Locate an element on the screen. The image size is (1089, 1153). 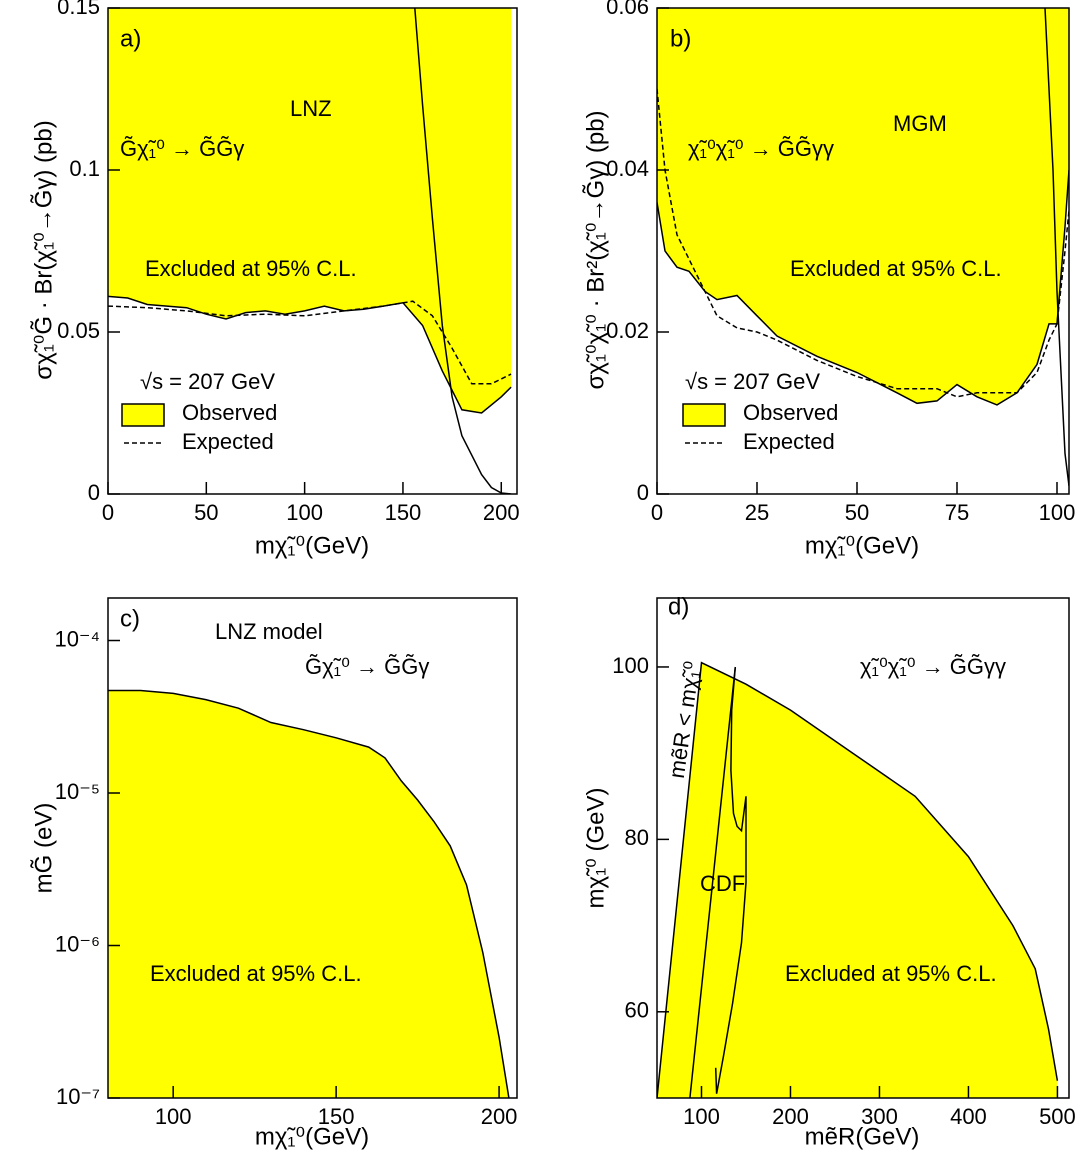
x-axis-title: mẽR(GeV) is located at coordinates (862, 1136).